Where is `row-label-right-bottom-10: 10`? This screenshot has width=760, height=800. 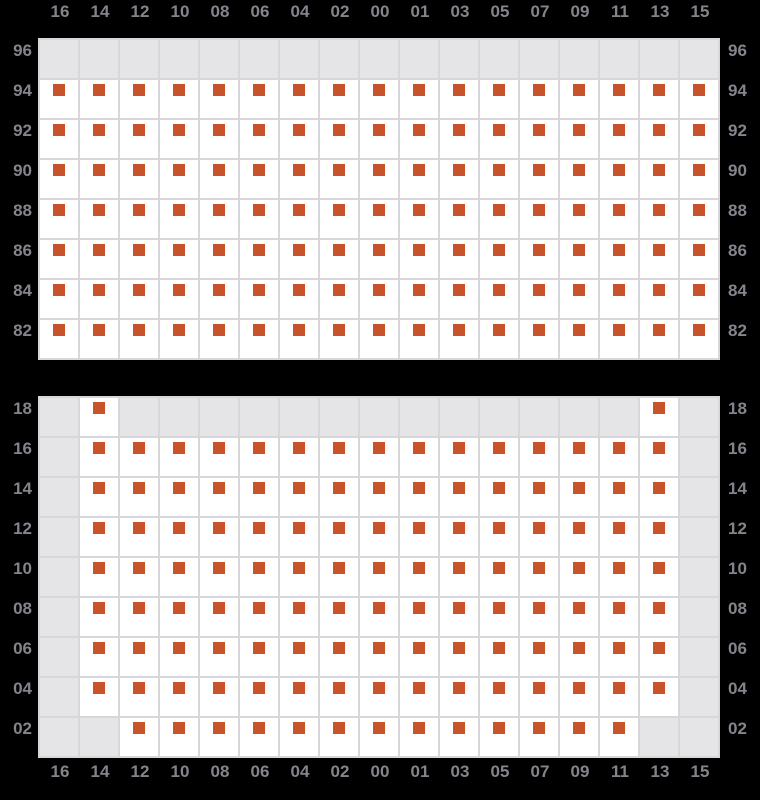
row-label-right-bottom-10: 10 is located at coordinates (737, 568).